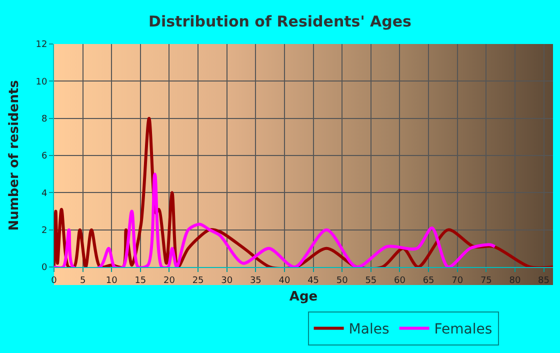 The image size is (560, 353). What do you see at coordinates (83, 281) in the screenshot?
I see `x-tick-label: 5` at bounding box center [83, 281].